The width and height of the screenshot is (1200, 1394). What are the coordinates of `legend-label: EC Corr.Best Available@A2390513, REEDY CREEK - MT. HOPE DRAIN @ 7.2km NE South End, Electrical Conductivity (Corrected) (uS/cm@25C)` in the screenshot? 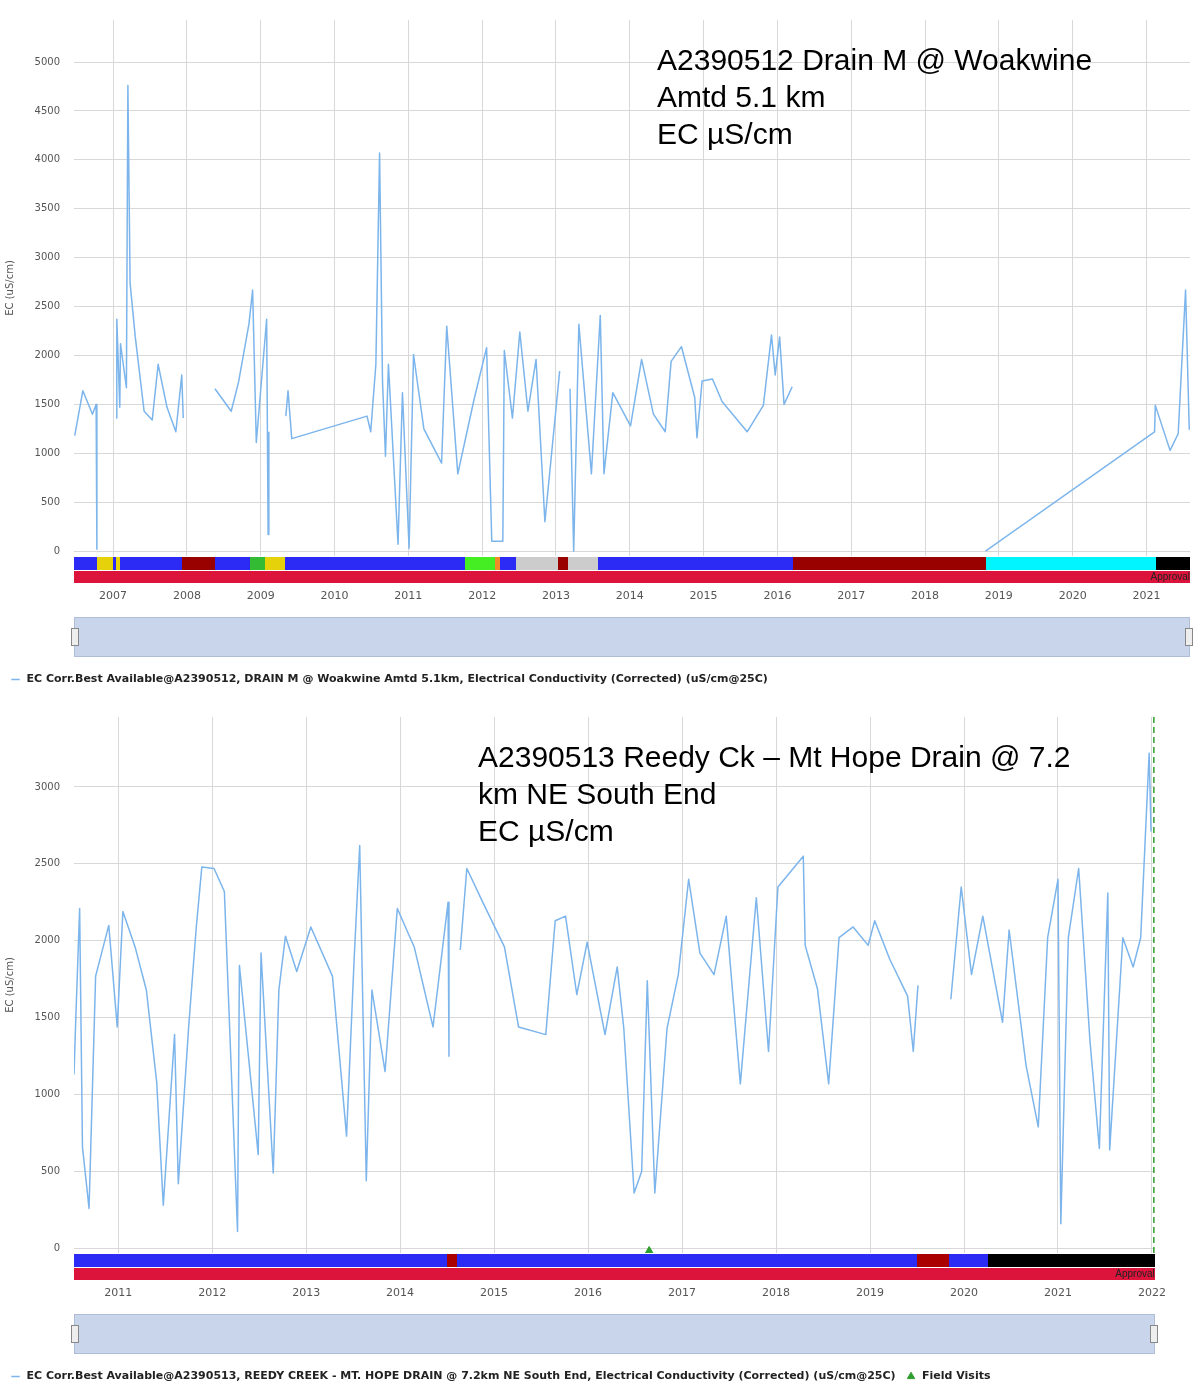 It's located at (461, 1376).